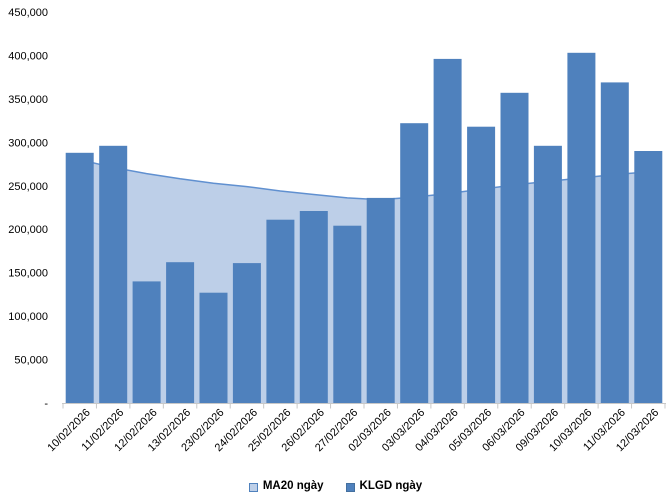 The image size is (671, 502). I want to click on legend-item-ma20: MA20 ngày, so click(286, 486).